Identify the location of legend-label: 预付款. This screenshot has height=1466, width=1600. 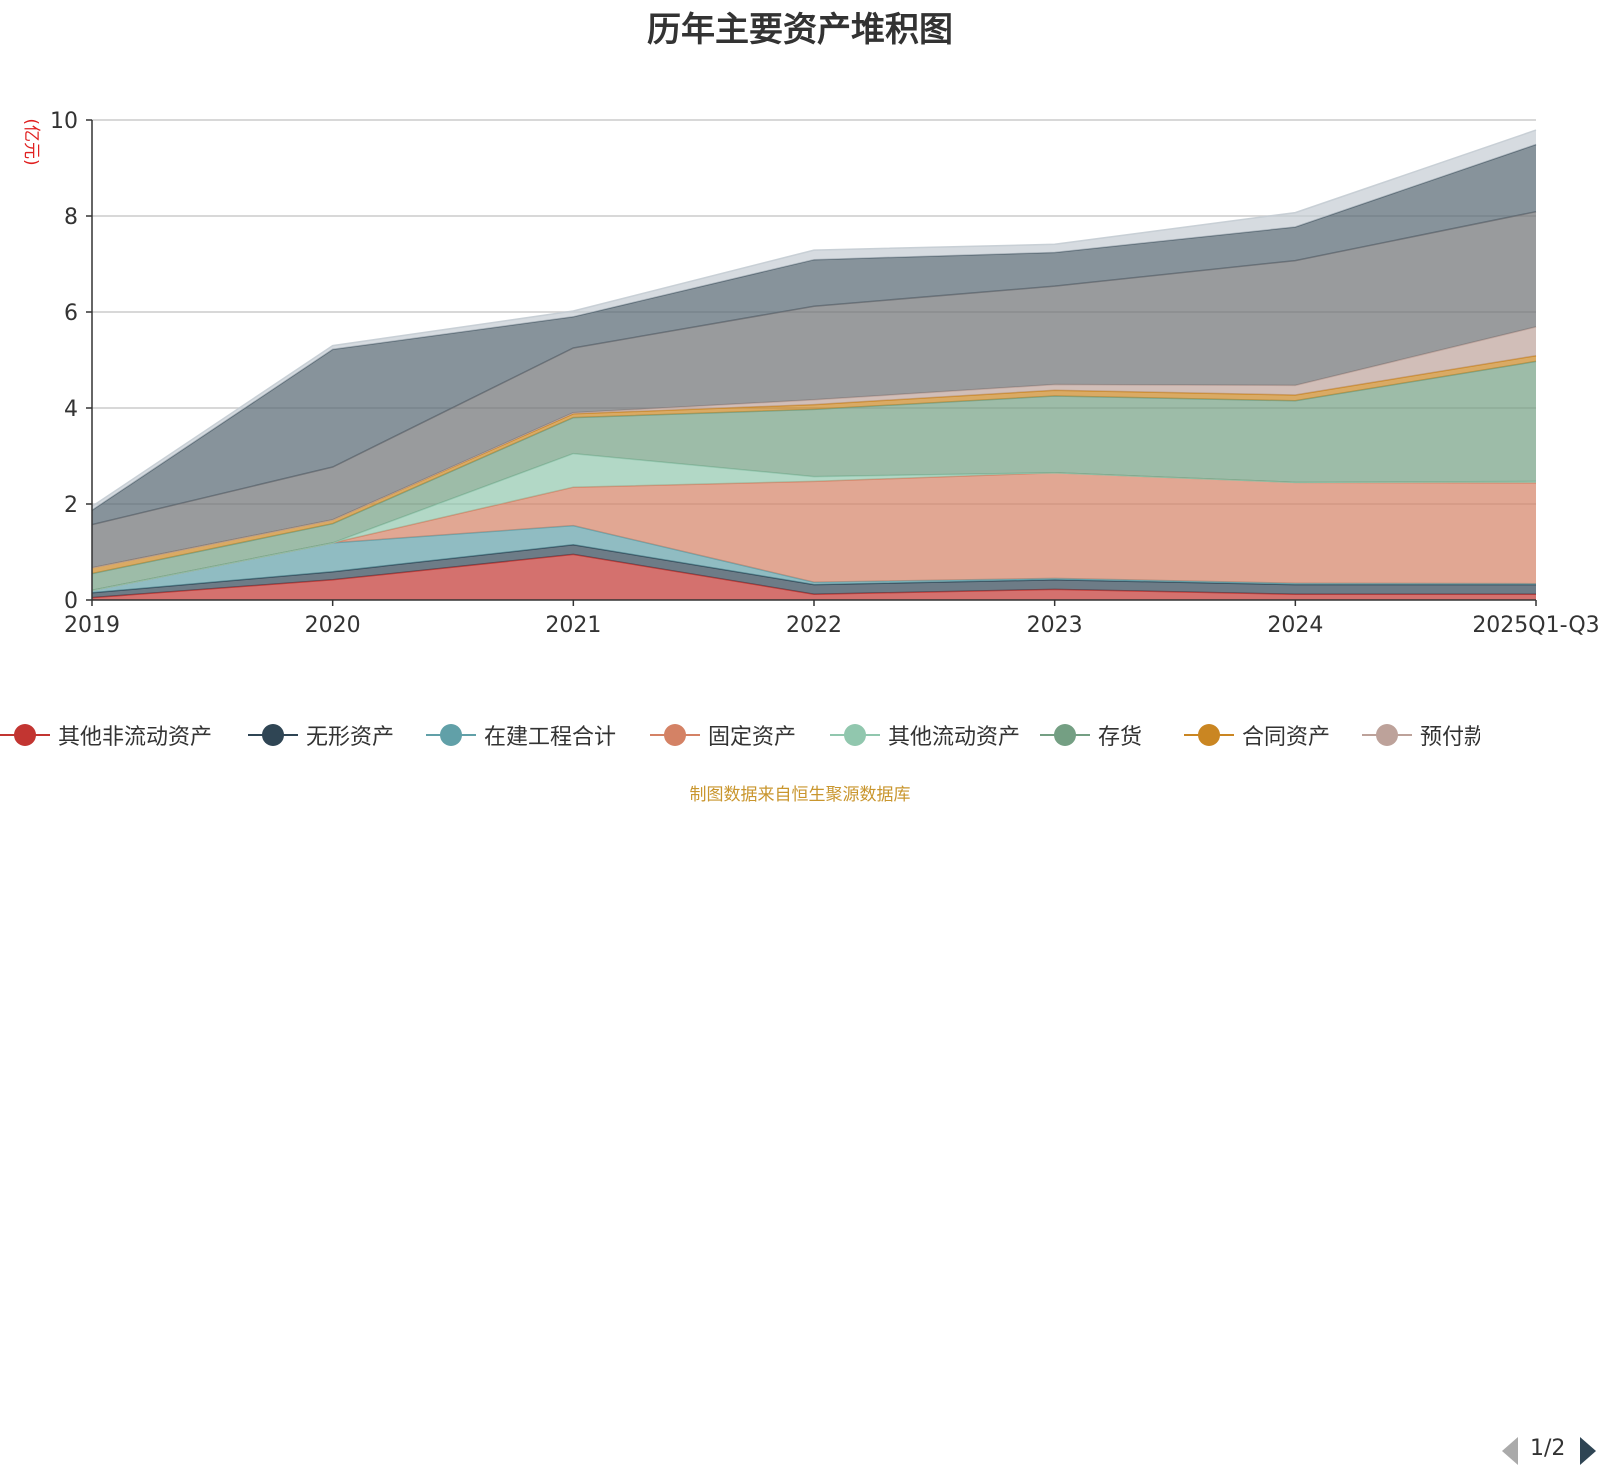
(1450, 737).